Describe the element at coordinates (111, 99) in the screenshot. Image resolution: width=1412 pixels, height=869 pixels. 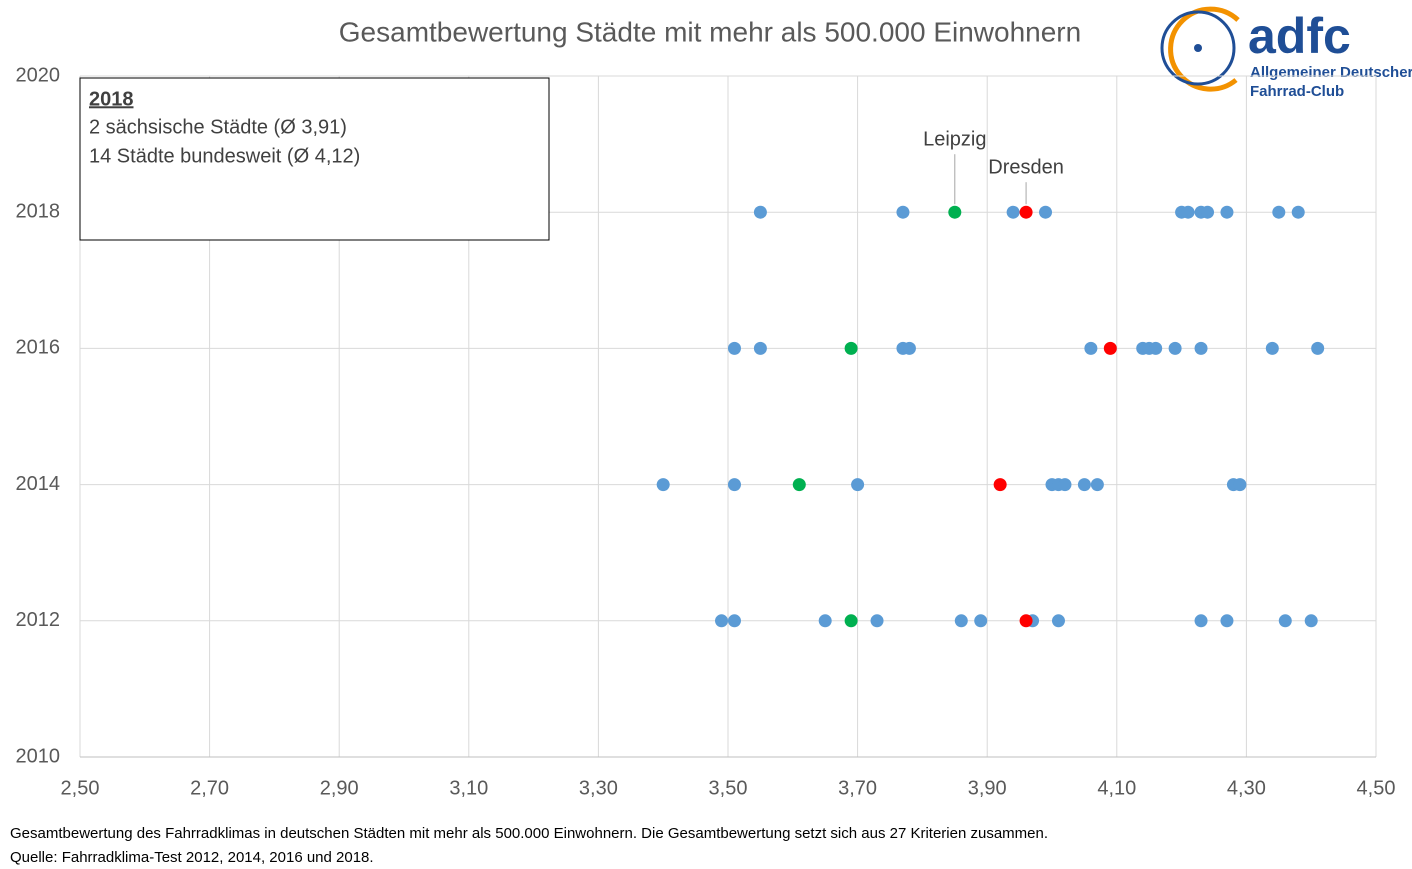
I see `info-box-title: 2018` at that location.